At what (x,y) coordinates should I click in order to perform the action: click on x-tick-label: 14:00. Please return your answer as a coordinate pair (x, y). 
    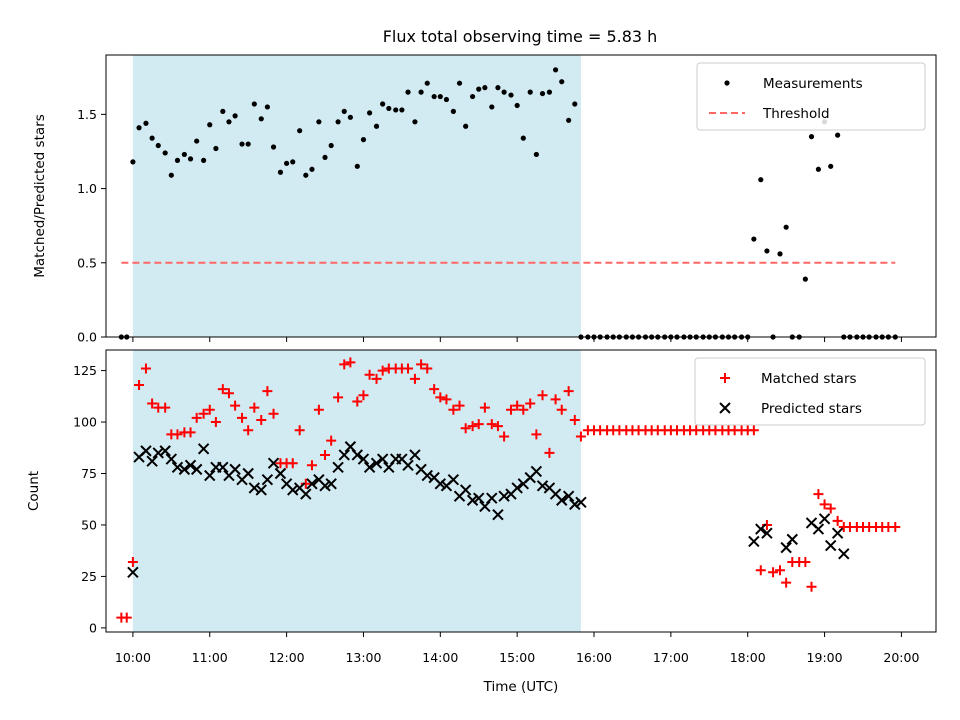
    Looking at the image, I should click on (440, 657).